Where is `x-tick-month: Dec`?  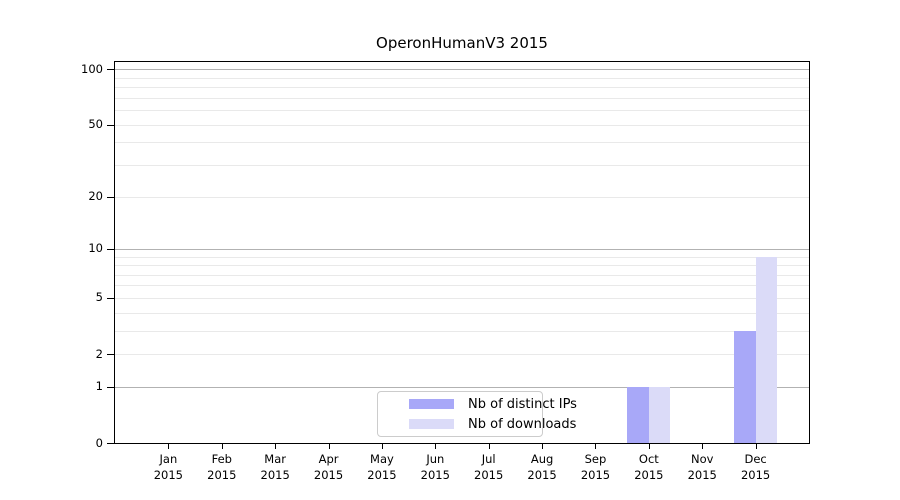 x-tick-month: Dec is located at coordinates (755, 459).